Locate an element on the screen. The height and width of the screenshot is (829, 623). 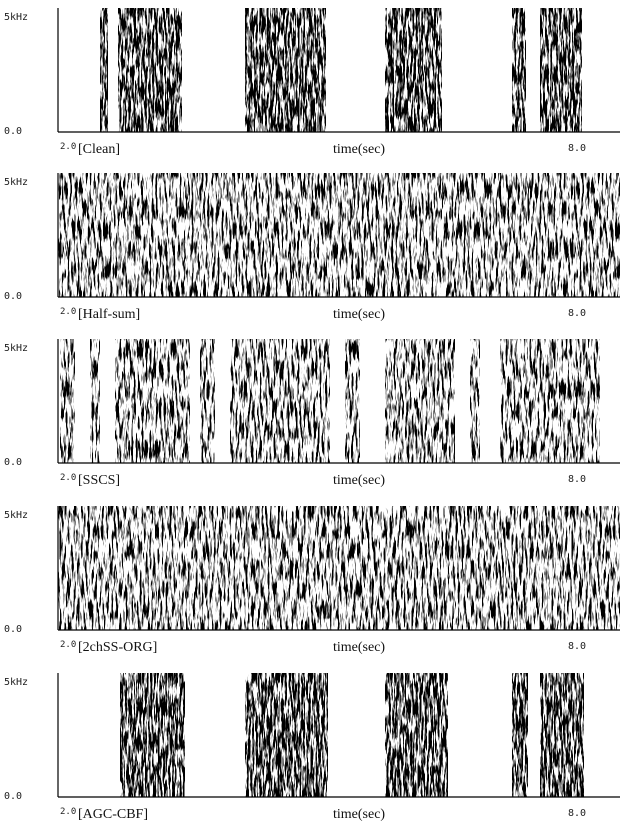
panel-name: [AGC-CBF] is located at coordinates (113, 814).